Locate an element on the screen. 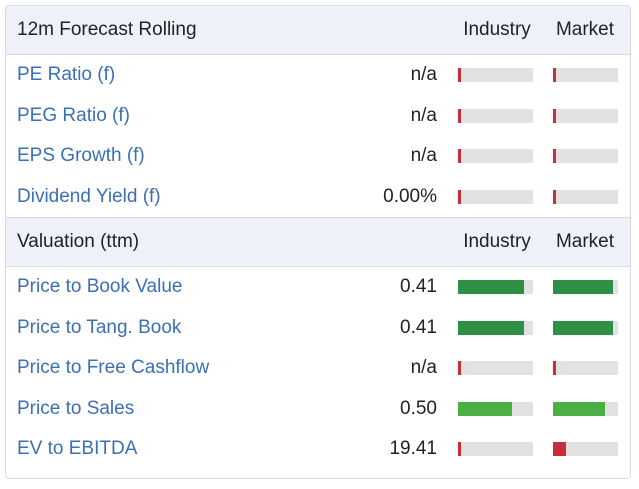 Image resolution: width=639 pixels, height=489 pixels. row-value: 0.50 is located at coordinates (418, 408).